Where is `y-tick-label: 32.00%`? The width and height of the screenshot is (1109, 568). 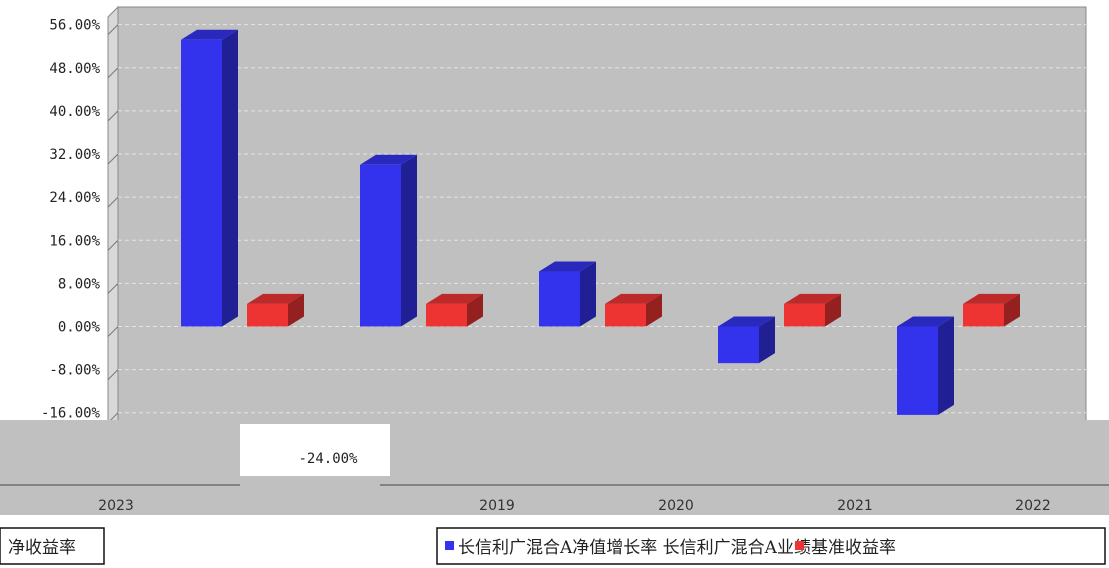 y-tick-label: 32.00% is located at coordinates (74, 155).